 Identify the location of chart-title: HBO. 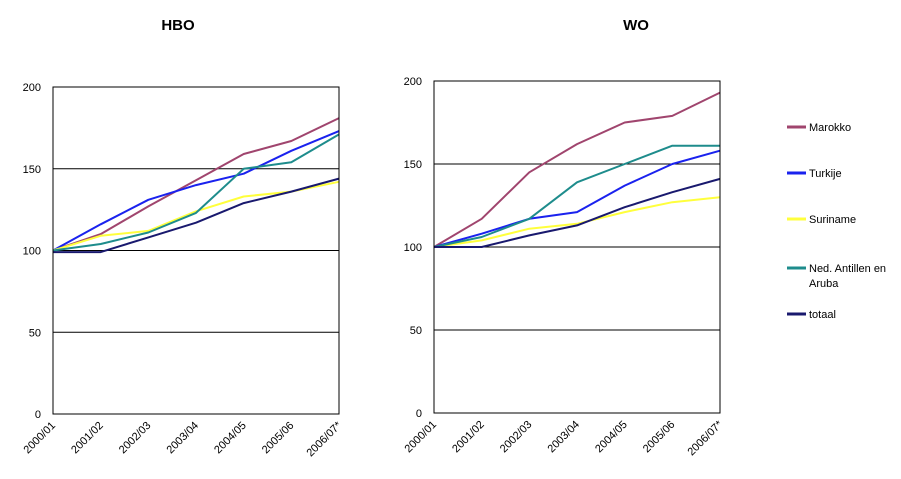
(178, 25).